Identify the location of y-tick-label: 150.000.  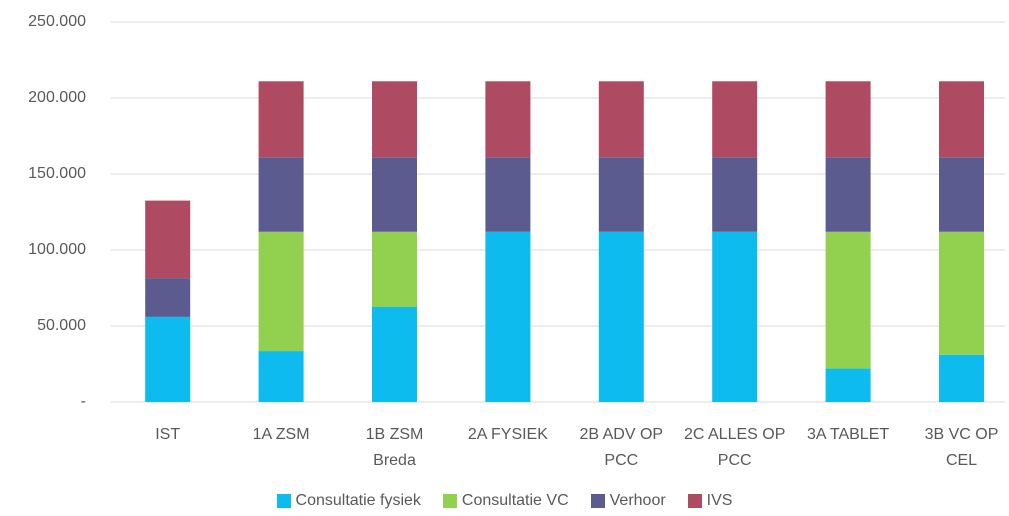
(57, 173).